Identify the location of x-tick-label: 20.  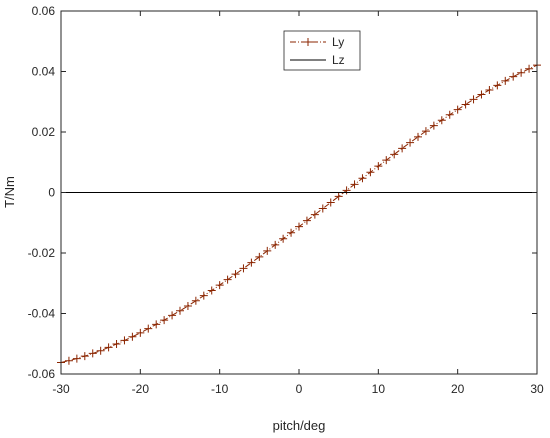
(458, 389).